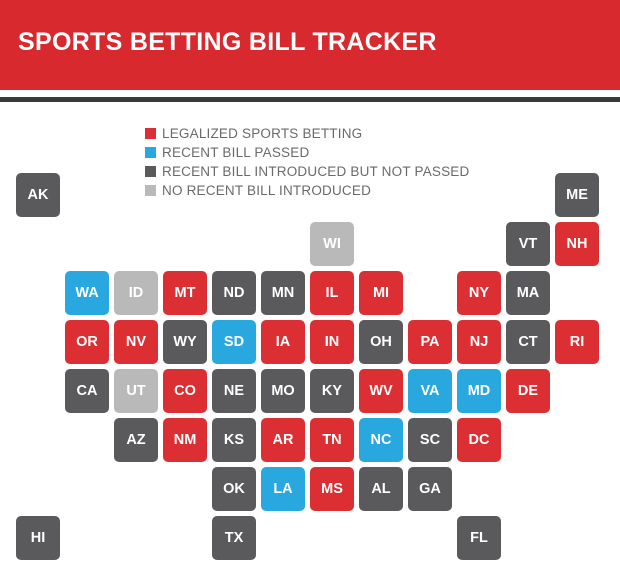  Describe the element at coordinates (87, 293) in the screenshot. I see `state-tile-wa: WA` at that location.